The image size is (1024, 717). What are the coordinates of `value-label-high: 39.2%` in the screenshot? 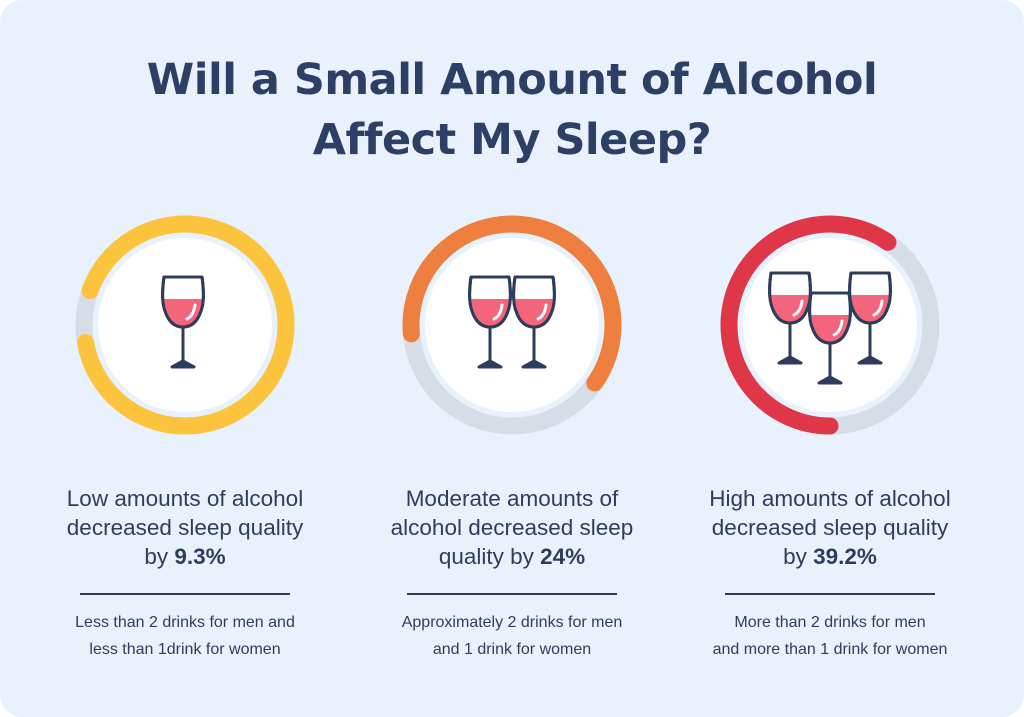 It's located at (845, 556).